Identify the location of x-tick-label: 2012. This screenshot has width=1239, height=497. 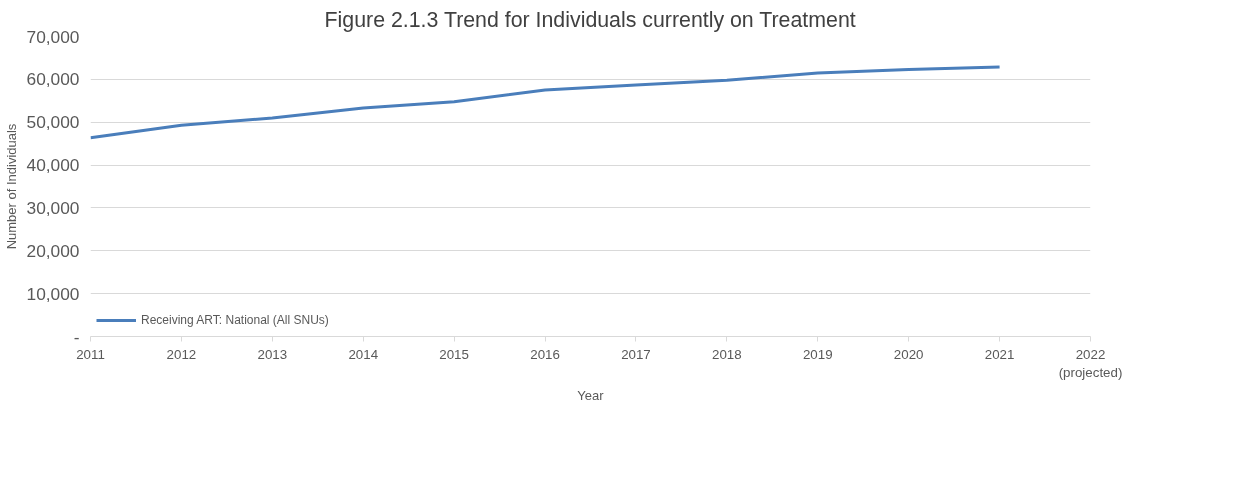
(181, 354).